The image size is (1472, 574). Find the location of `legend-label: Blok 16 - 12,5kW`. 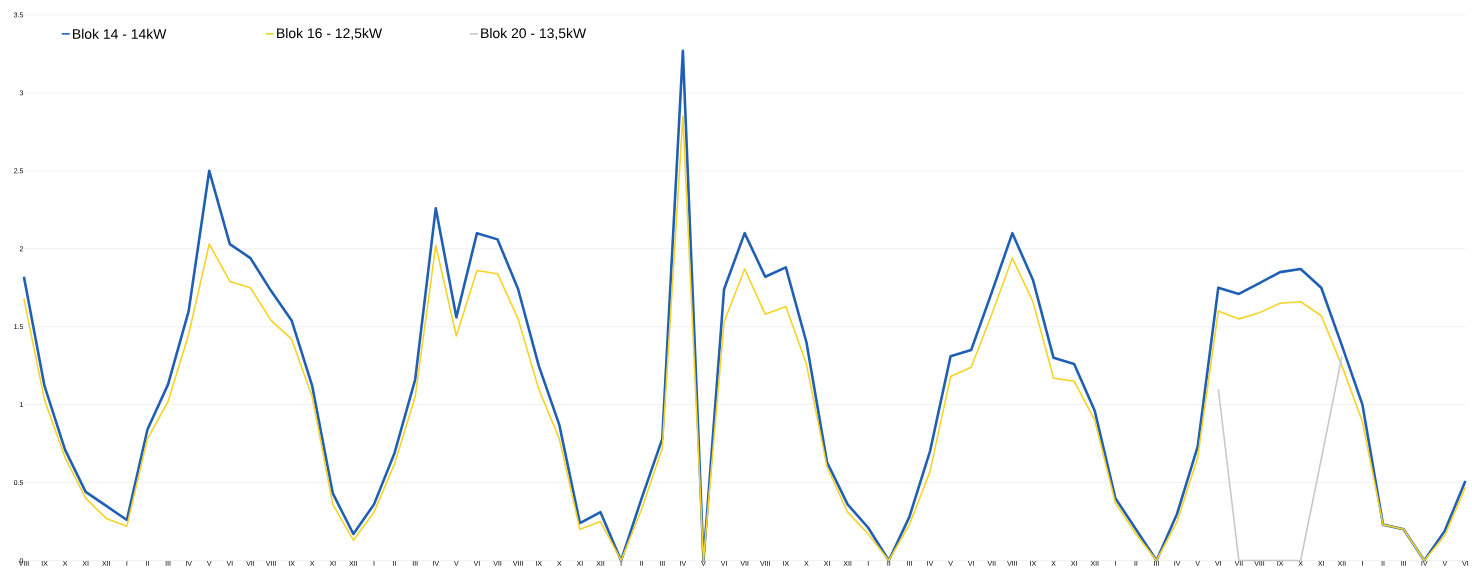

legend-label: Blok 16 - 12,5kW is located at coordinates (330, 33).